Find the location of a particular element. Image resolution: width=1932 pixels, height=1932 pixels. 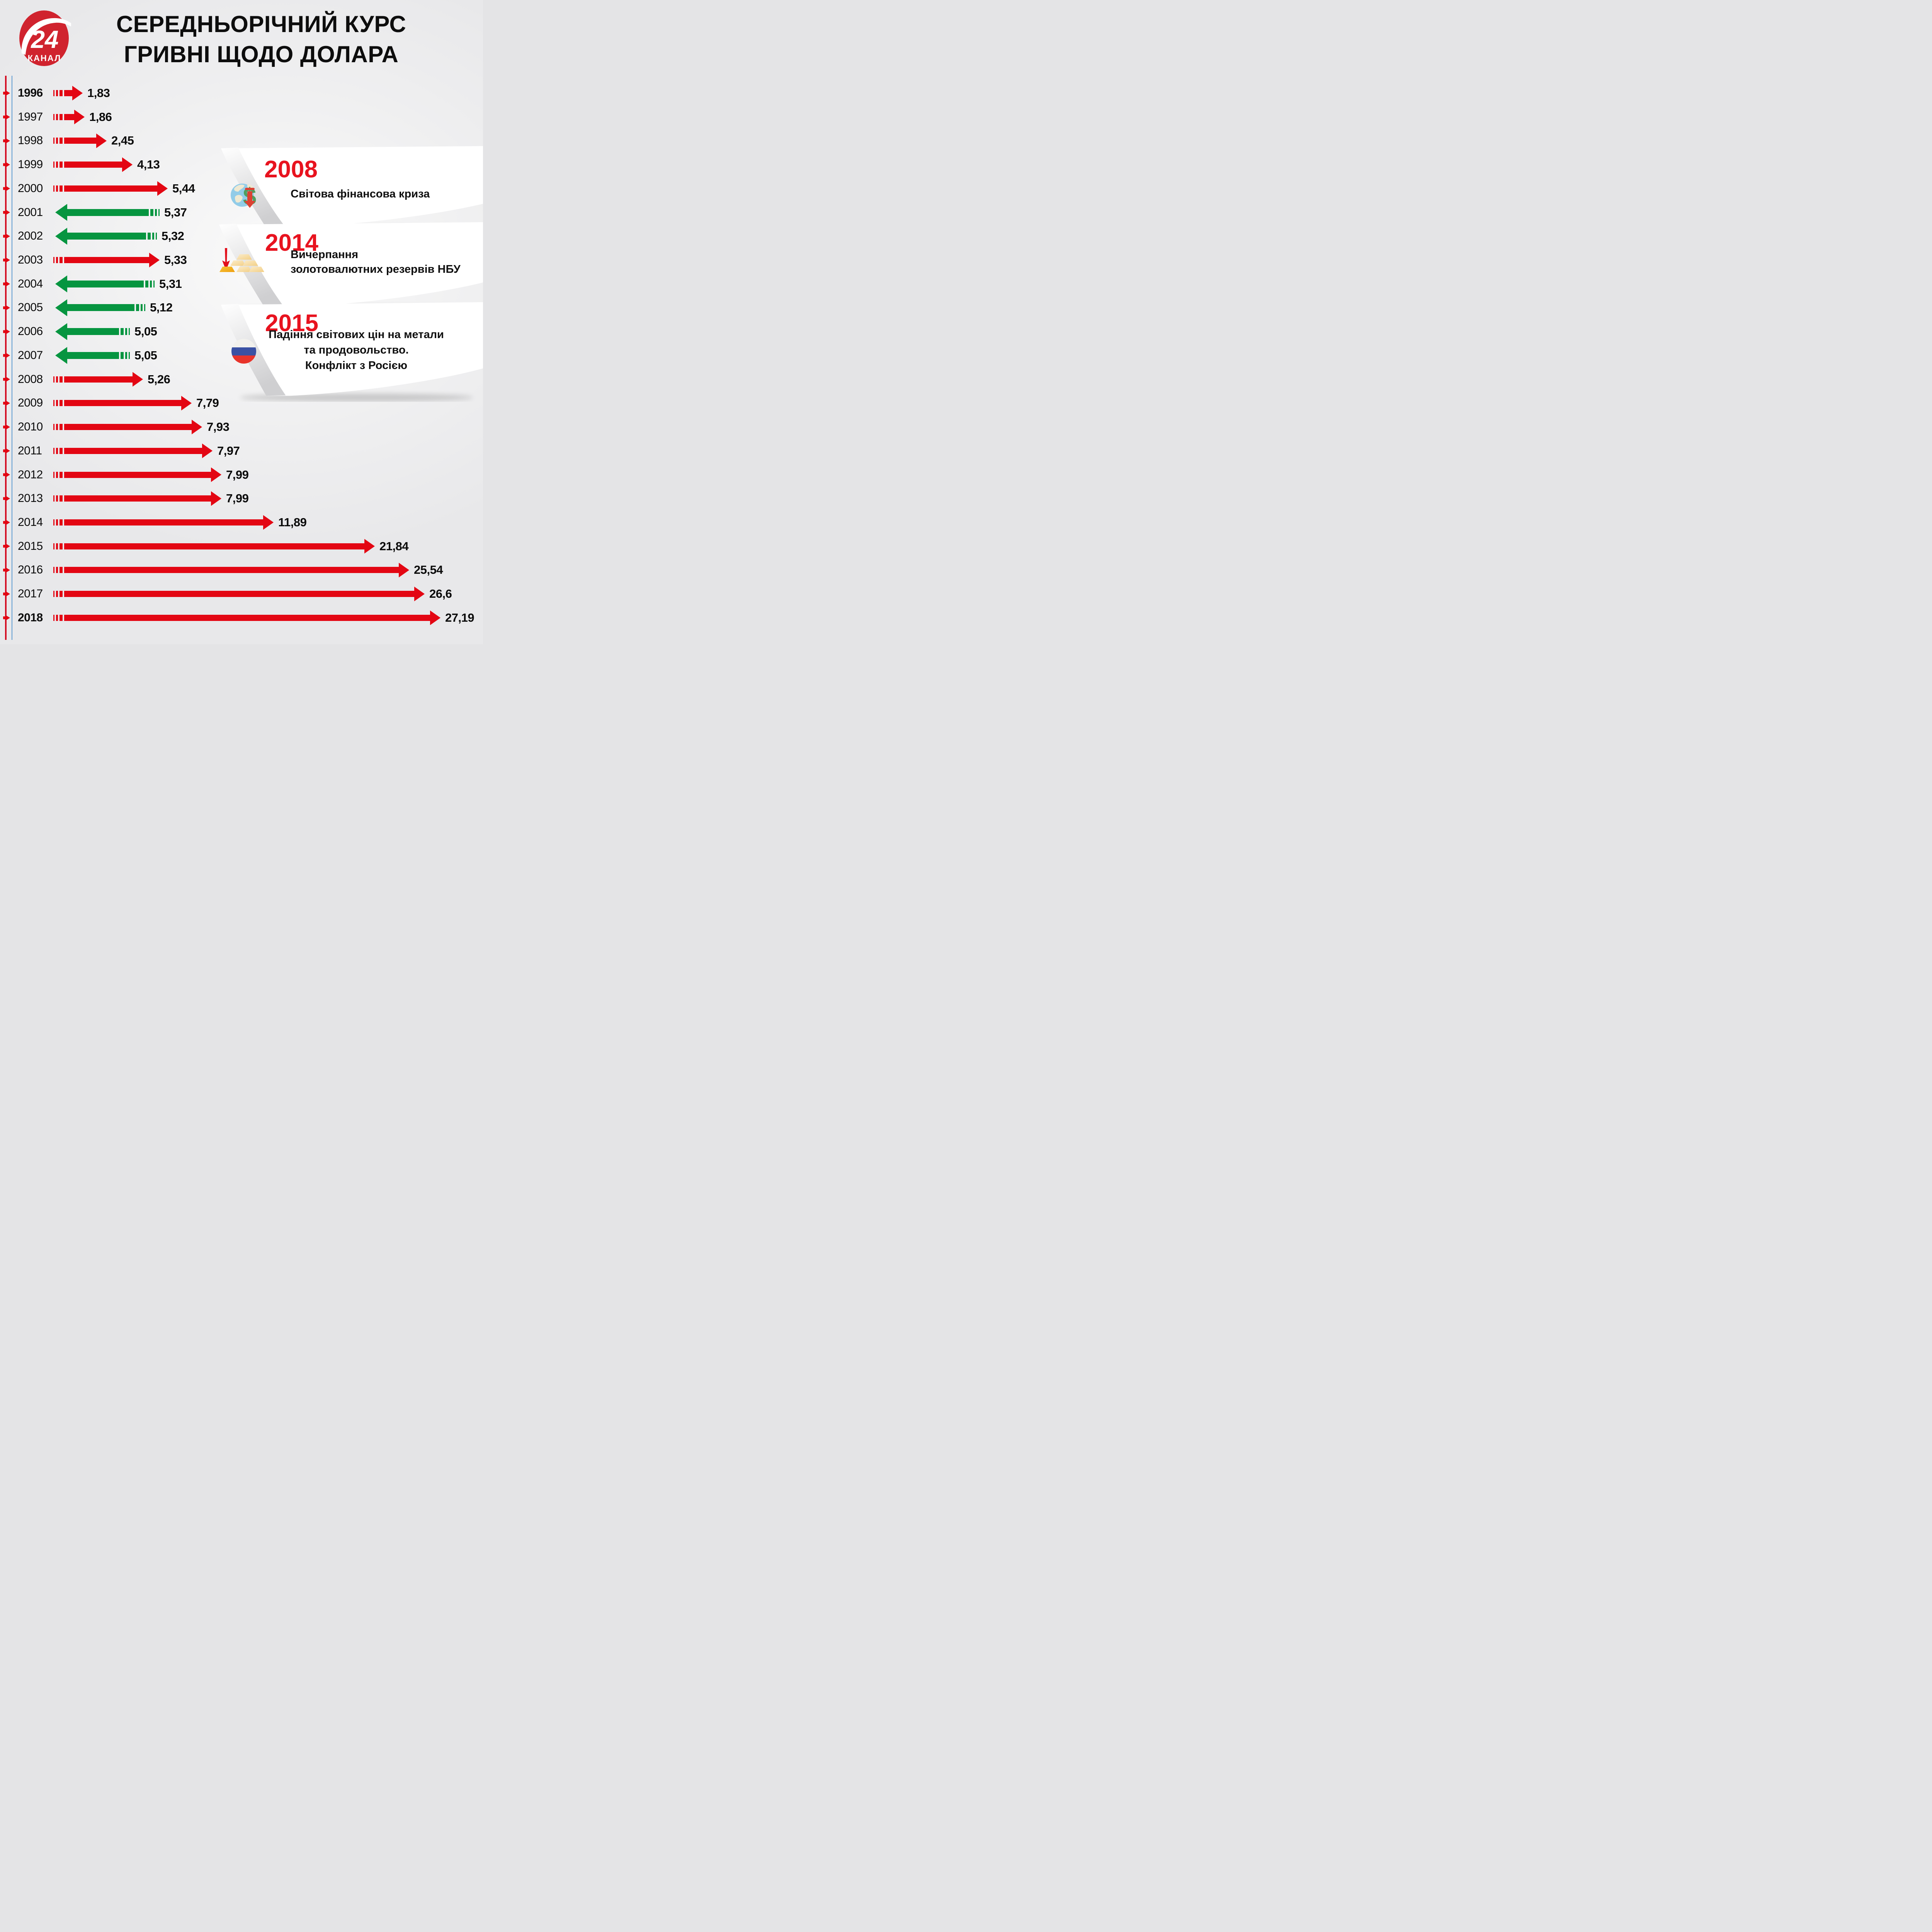

value-label: 5,44 is located at coordinates (184, 188).